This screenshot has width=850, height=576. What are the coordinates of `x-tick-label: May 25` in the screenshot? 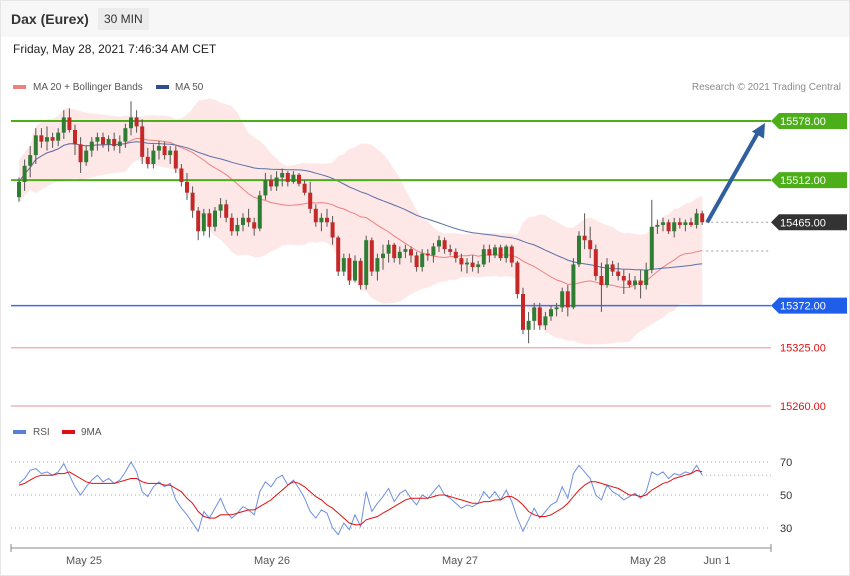 It's located at (84, 561).